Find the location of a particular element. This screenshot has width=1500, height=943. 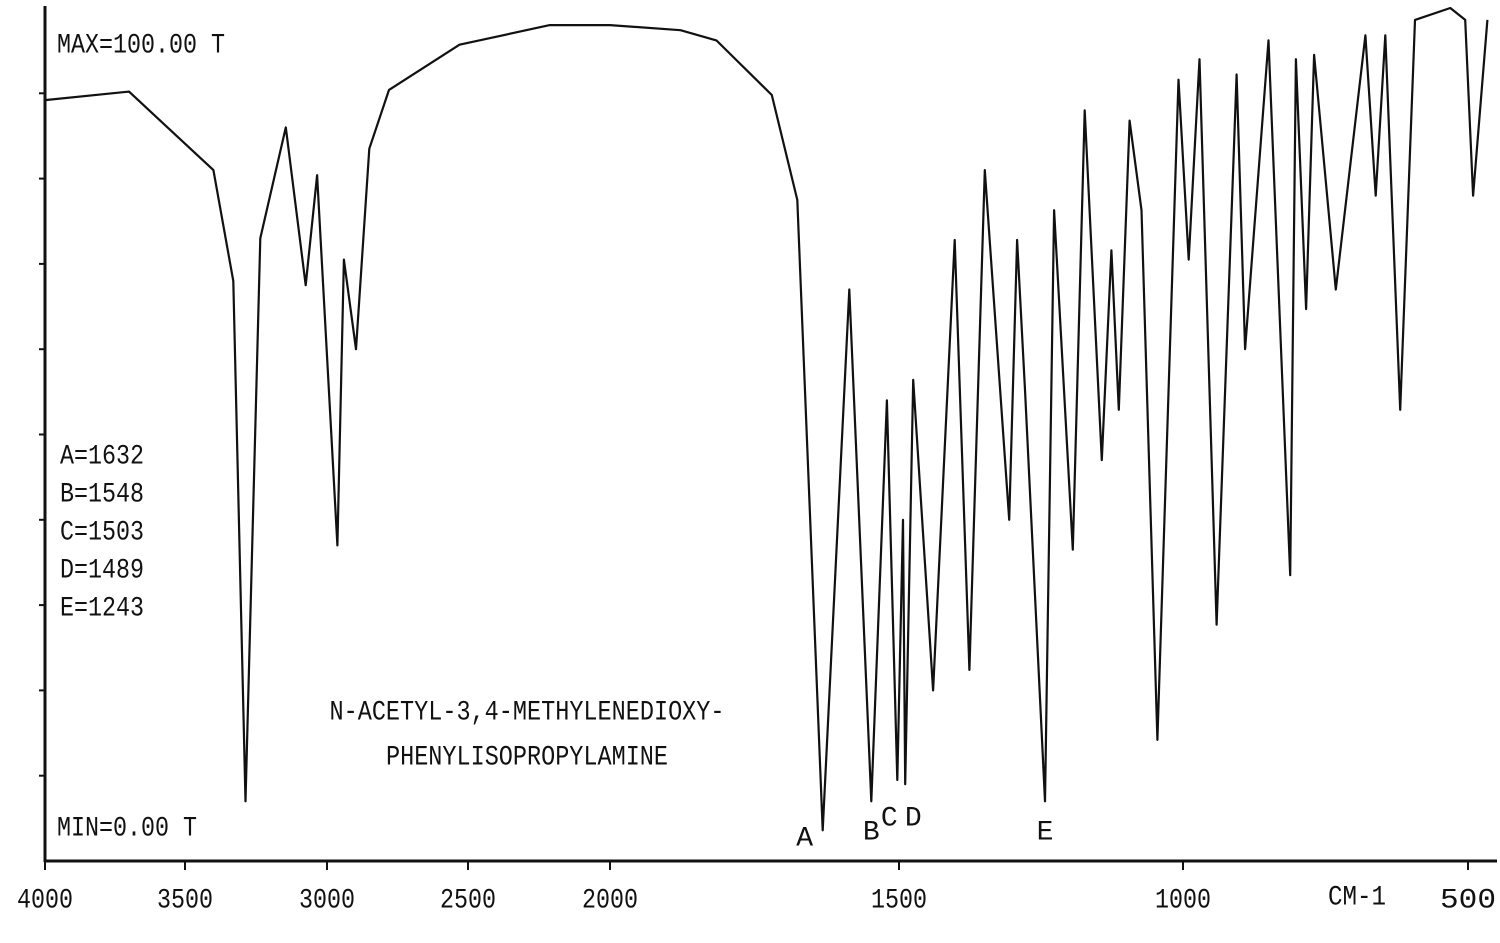

x-tick-label: 3500 is located at coordinates (185, 900).